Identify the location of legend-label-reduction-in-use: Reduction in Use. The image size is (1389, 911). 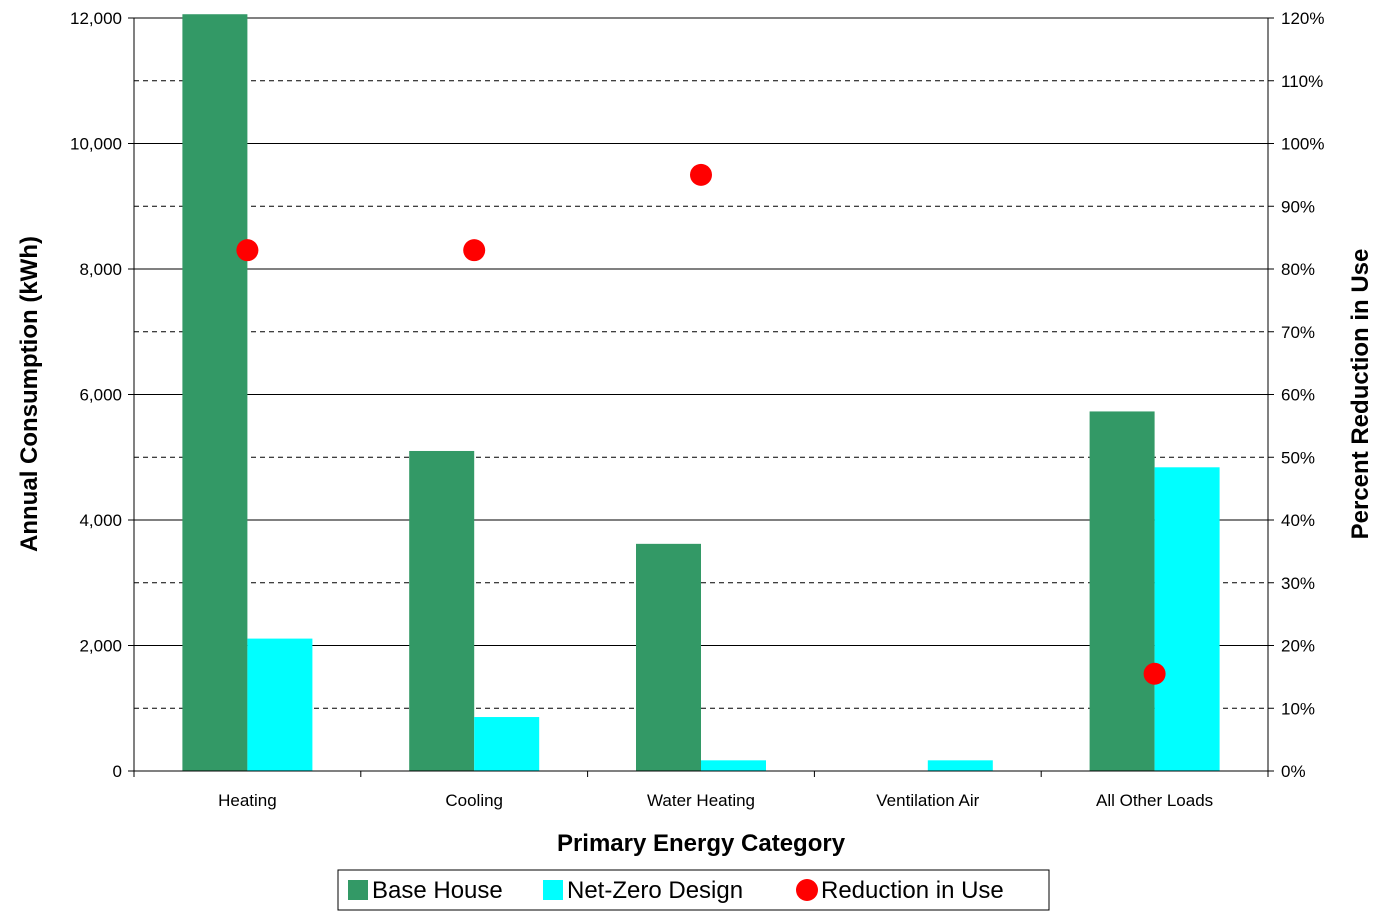
(912, 890).